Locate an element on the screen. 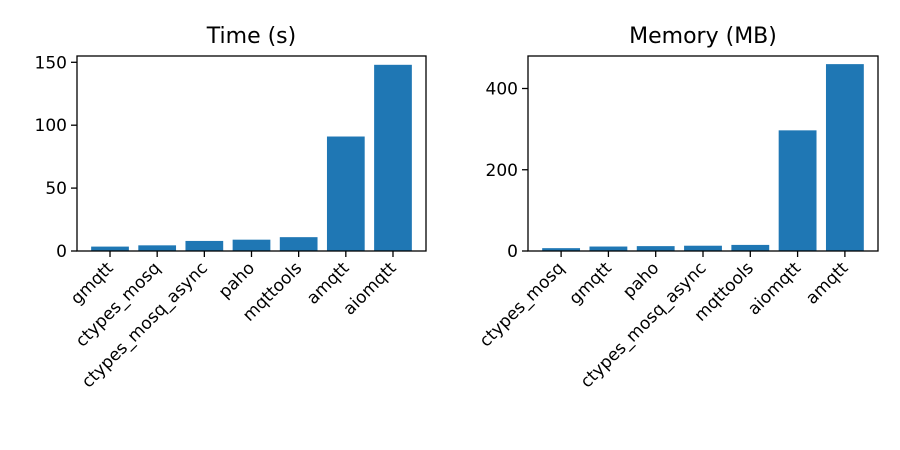  time-chart-title: Time (s) is located at coordinates (251, 36).